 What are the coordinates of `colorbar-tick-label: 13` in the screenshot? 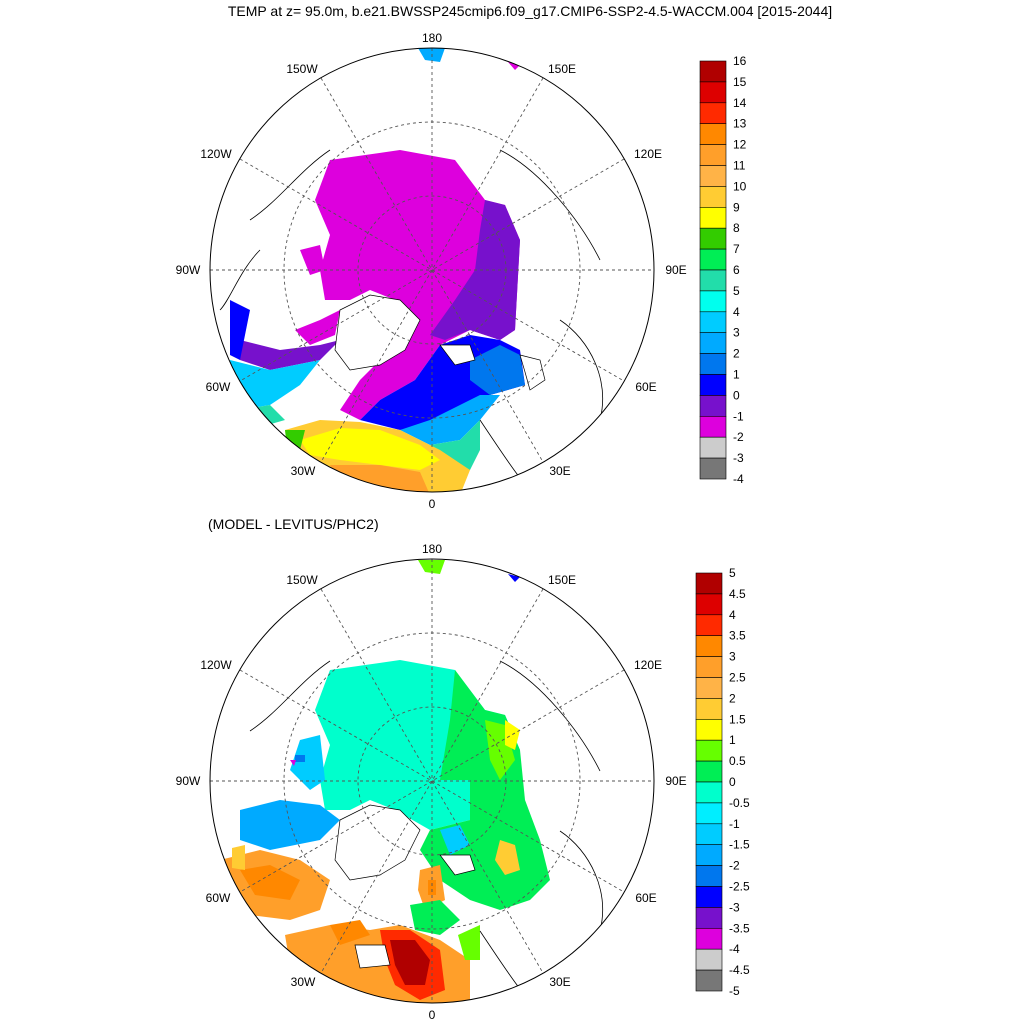 It's located at (740, 124).